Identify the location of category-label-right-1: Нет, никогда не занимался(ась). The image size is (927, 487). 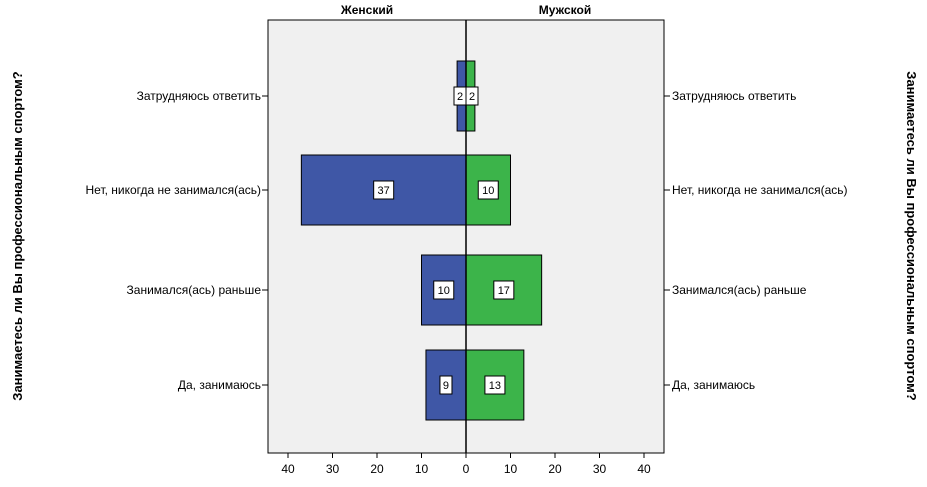
(760, 190).